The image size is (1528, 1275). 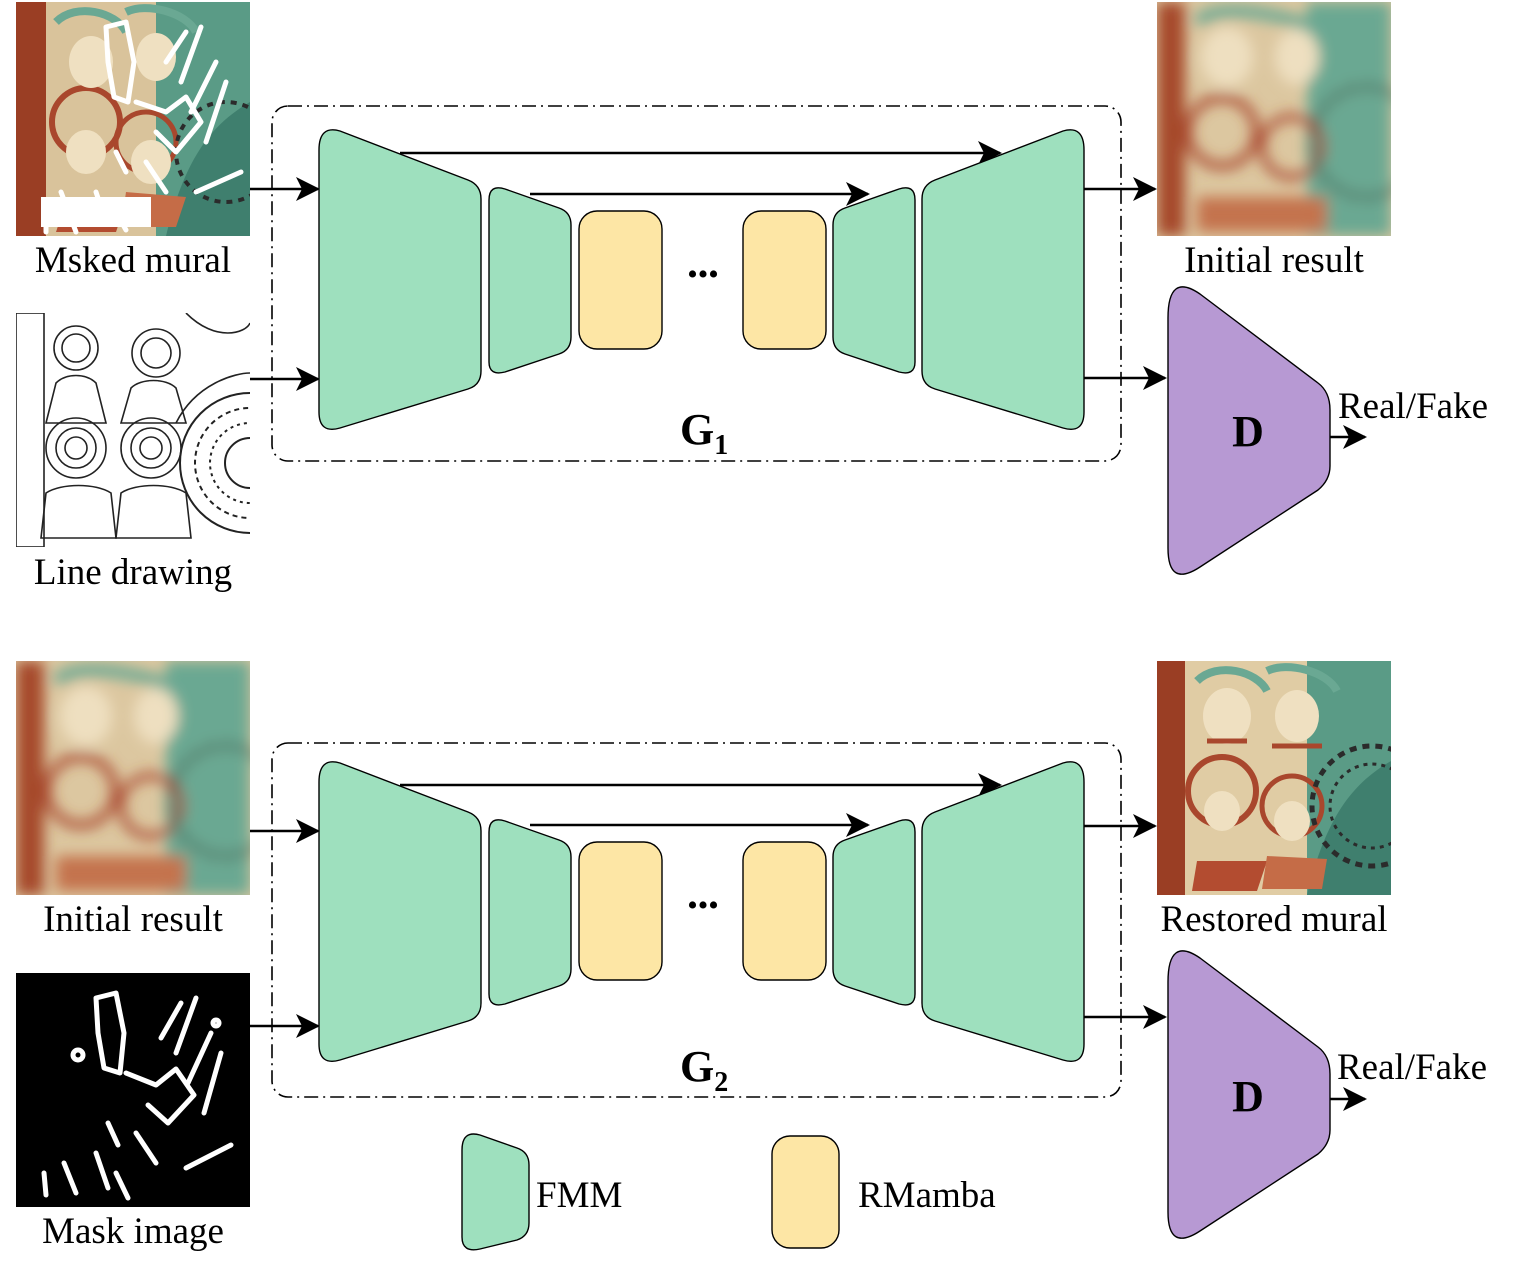 What do you see at coordinates (1274, 260) in the screenshot?
I see `initial-result-label: Initial result` at bounding box center [1274, 260].